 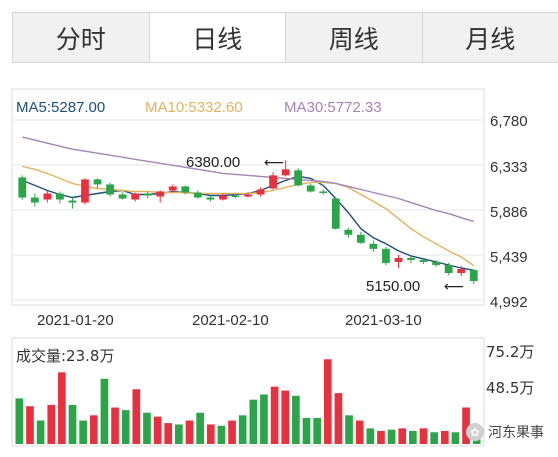 I want to click on tab-monthly: 月线, so click(x=489, y=37).